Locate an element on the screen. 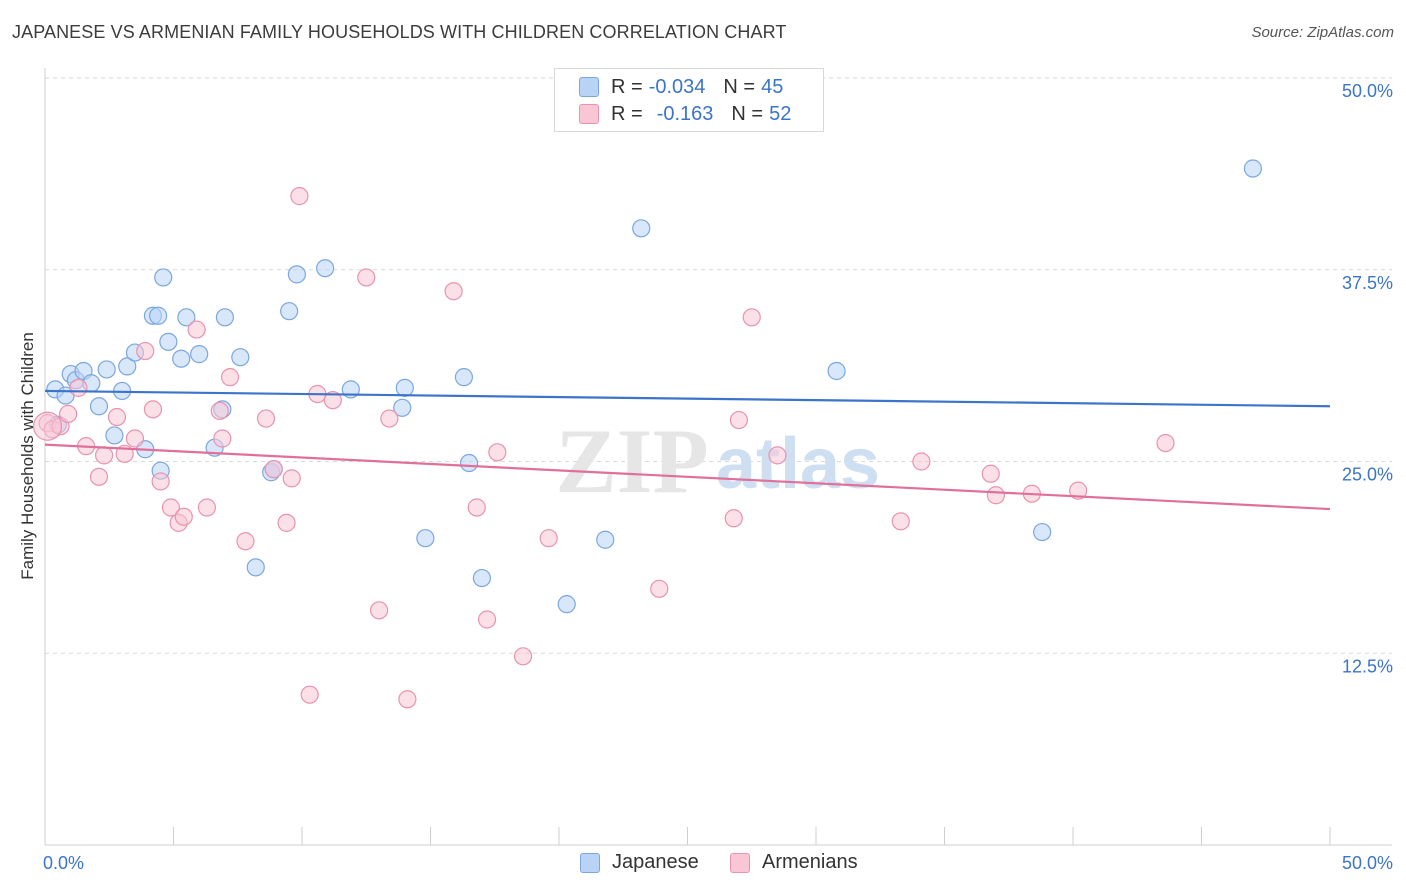  armenian-trend-line is located at coordinates (687, 477).